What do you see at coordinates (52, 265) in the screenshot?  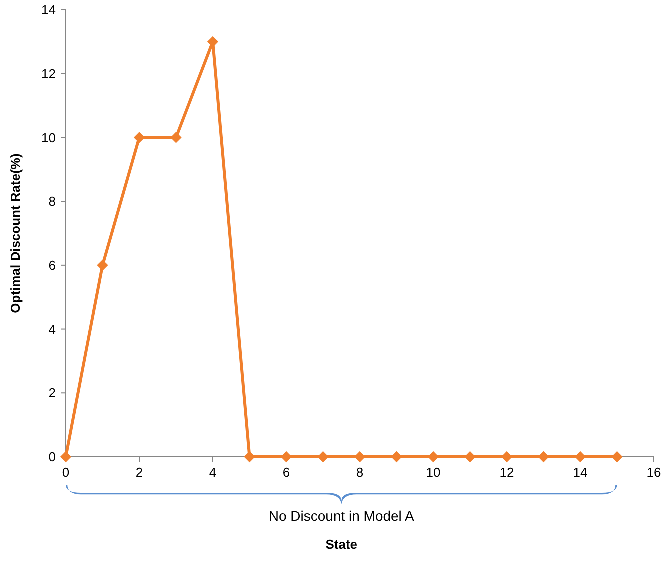 I see `y-tick-label: 6` at bounding box center [52, 265].